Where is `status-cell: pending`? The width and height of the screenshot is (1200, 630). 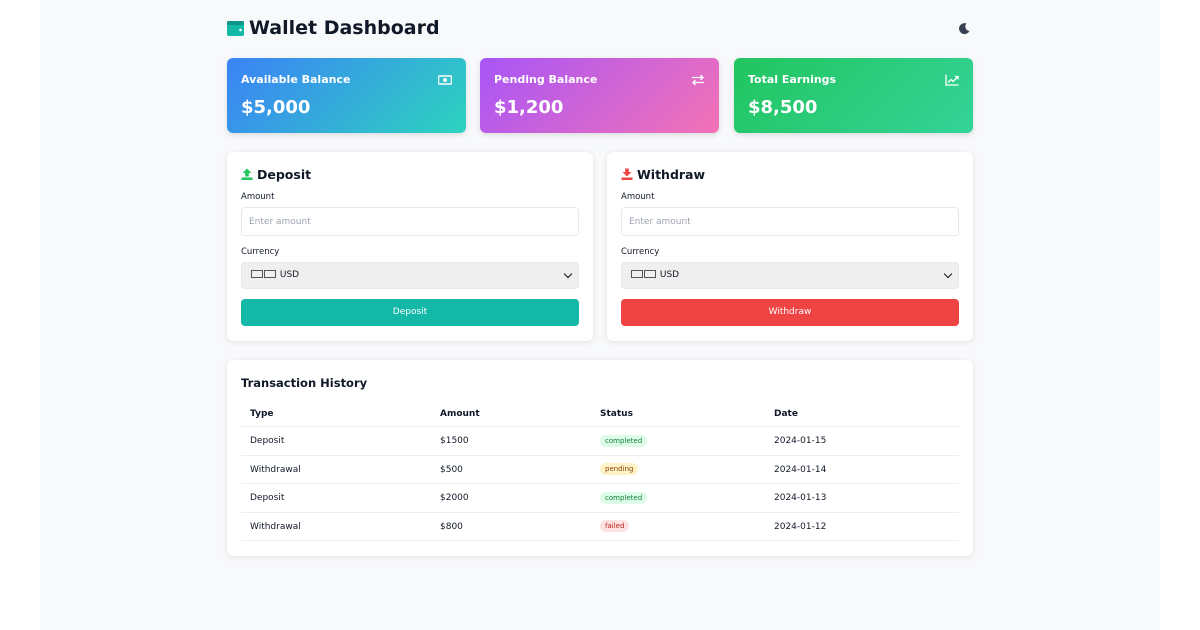 status-cell: pending is located at coordinates (619, 470).